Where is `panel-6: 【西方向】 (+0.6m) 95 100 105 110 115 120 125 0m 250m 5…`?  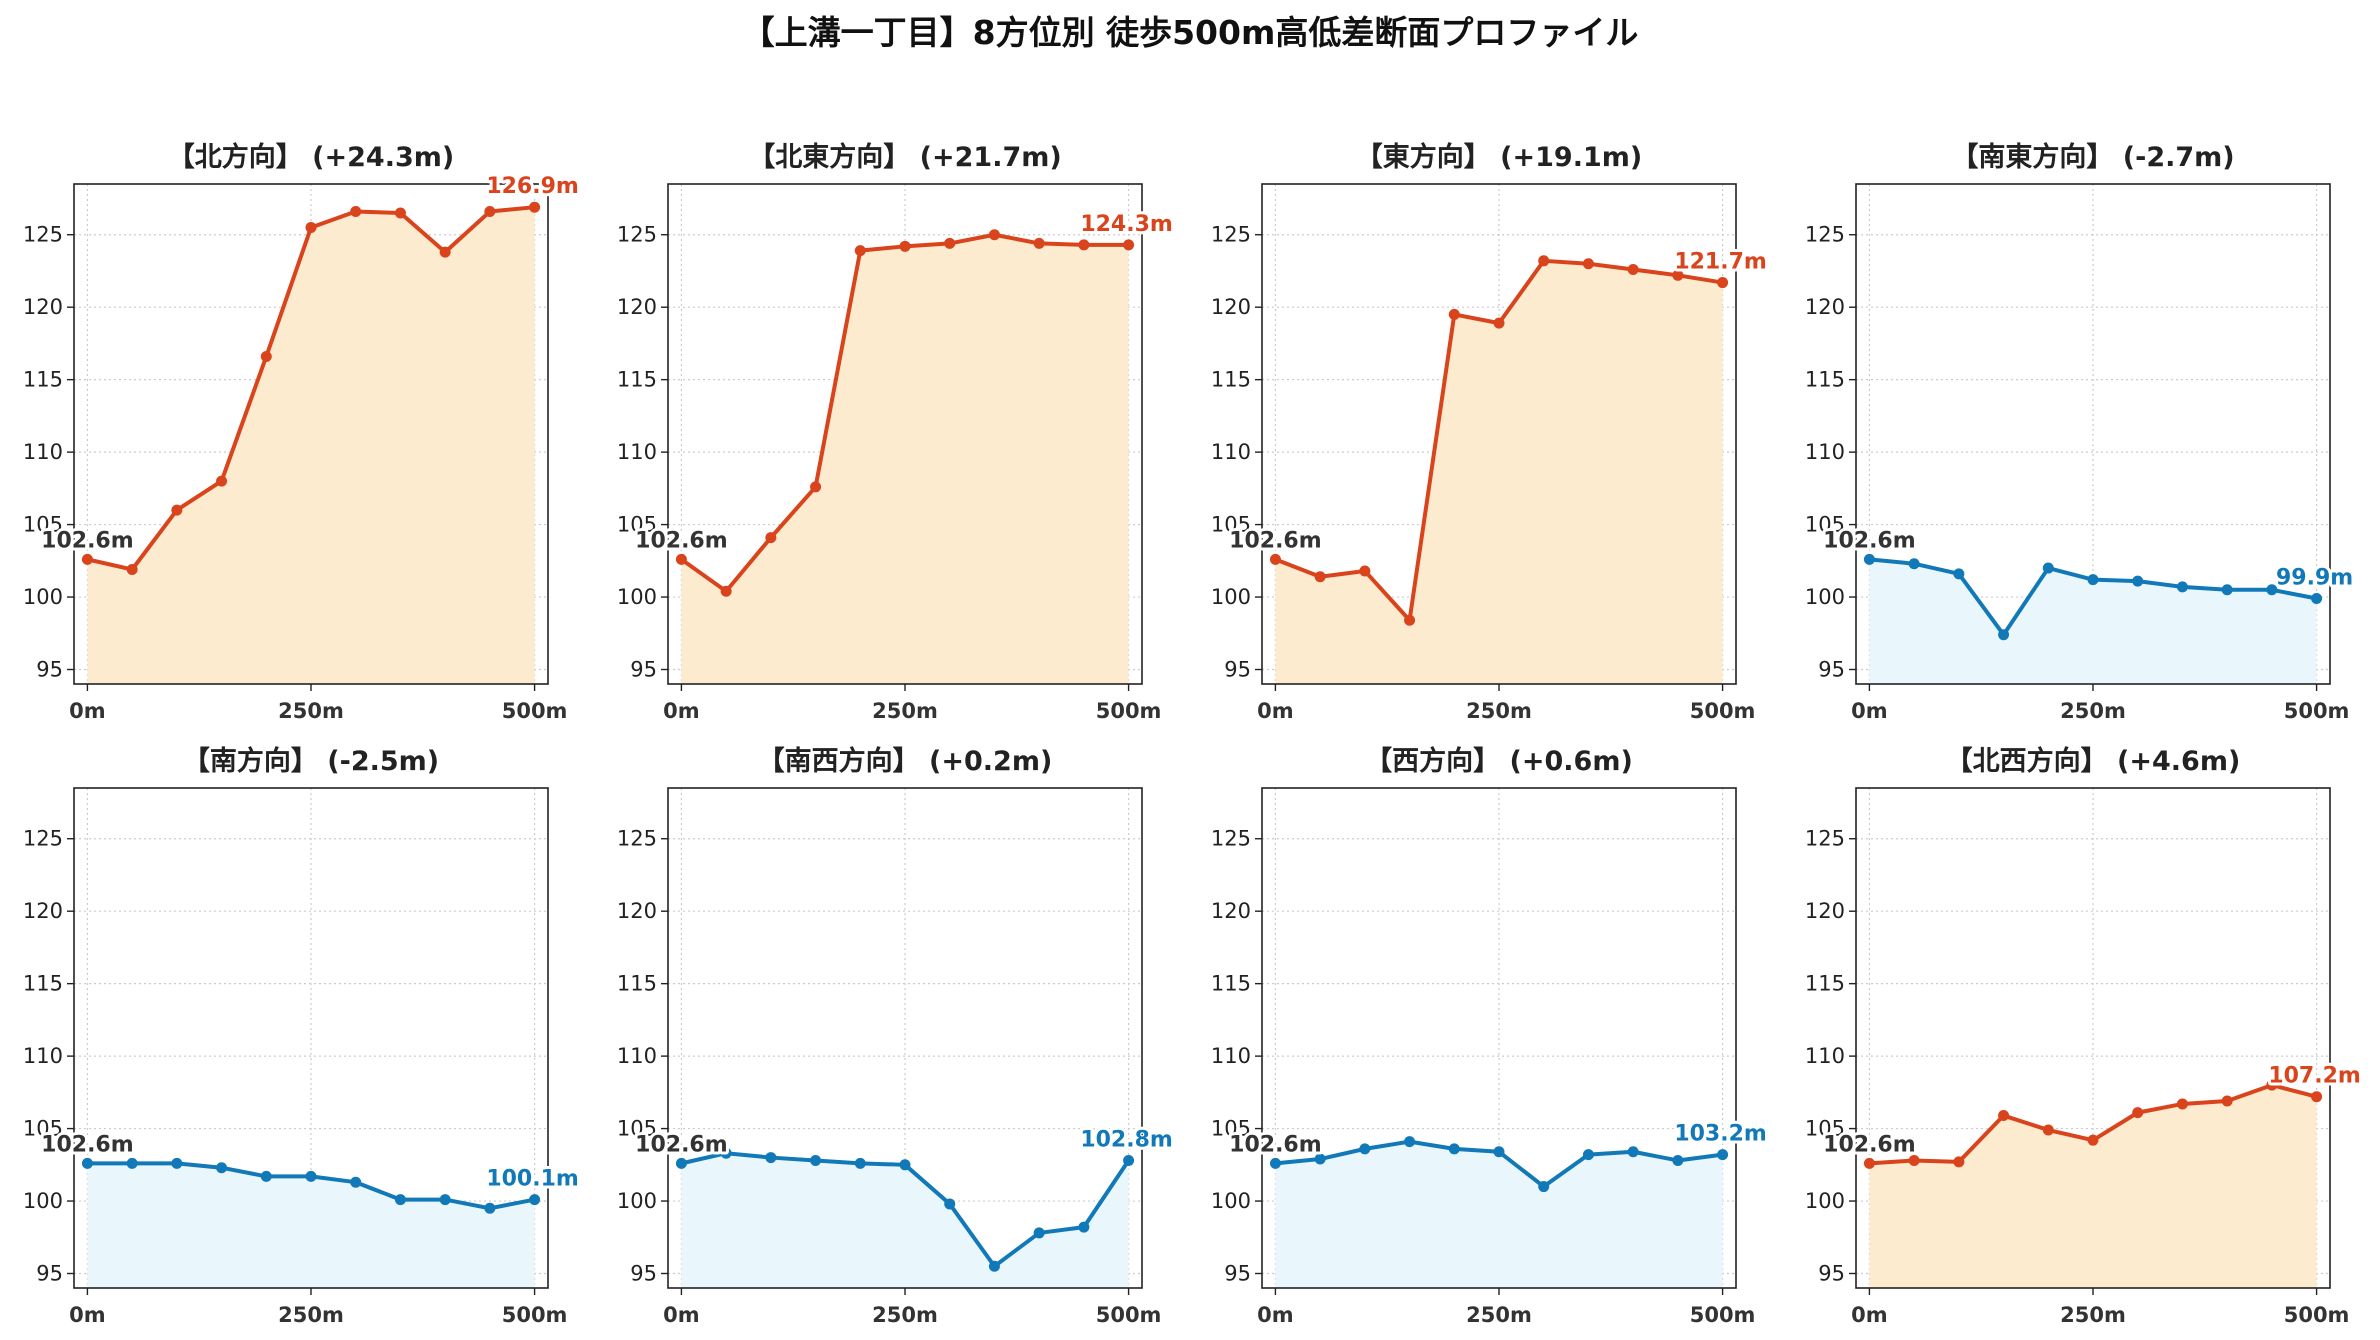
panel-6: 【西方向】 (+0.6m) 95 100 105 110 115 120 125 0m 250m 5… is located at coordinates (1490, 1036).